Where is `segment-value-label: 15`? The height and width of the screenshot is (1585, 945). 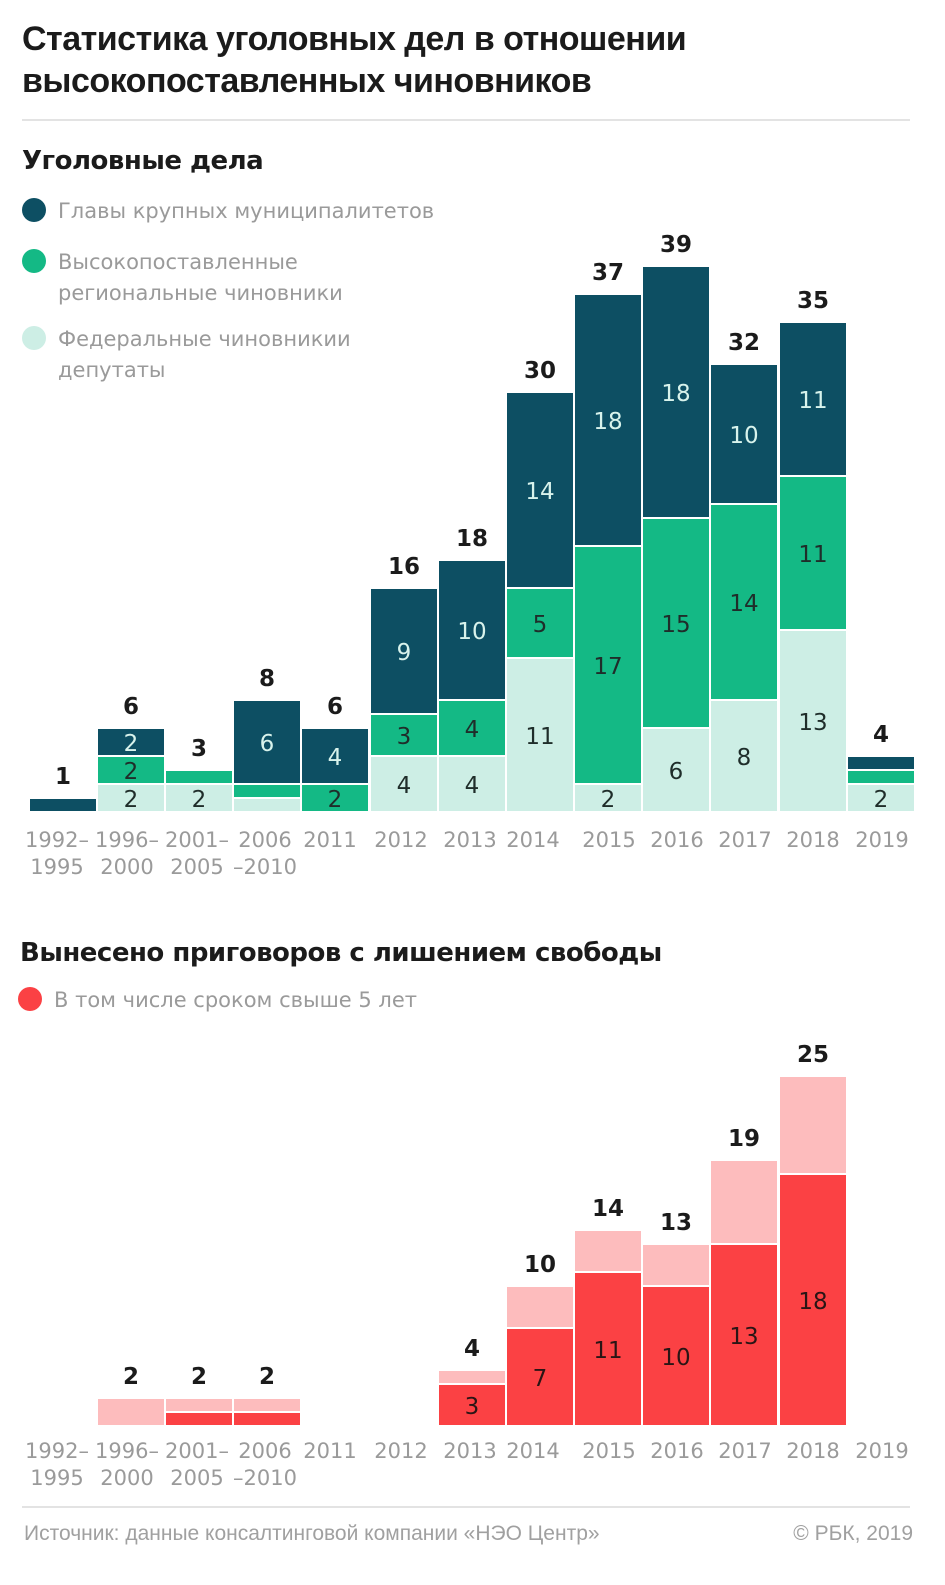
segment-value-label: 15 is located at coordinates (675, 625).